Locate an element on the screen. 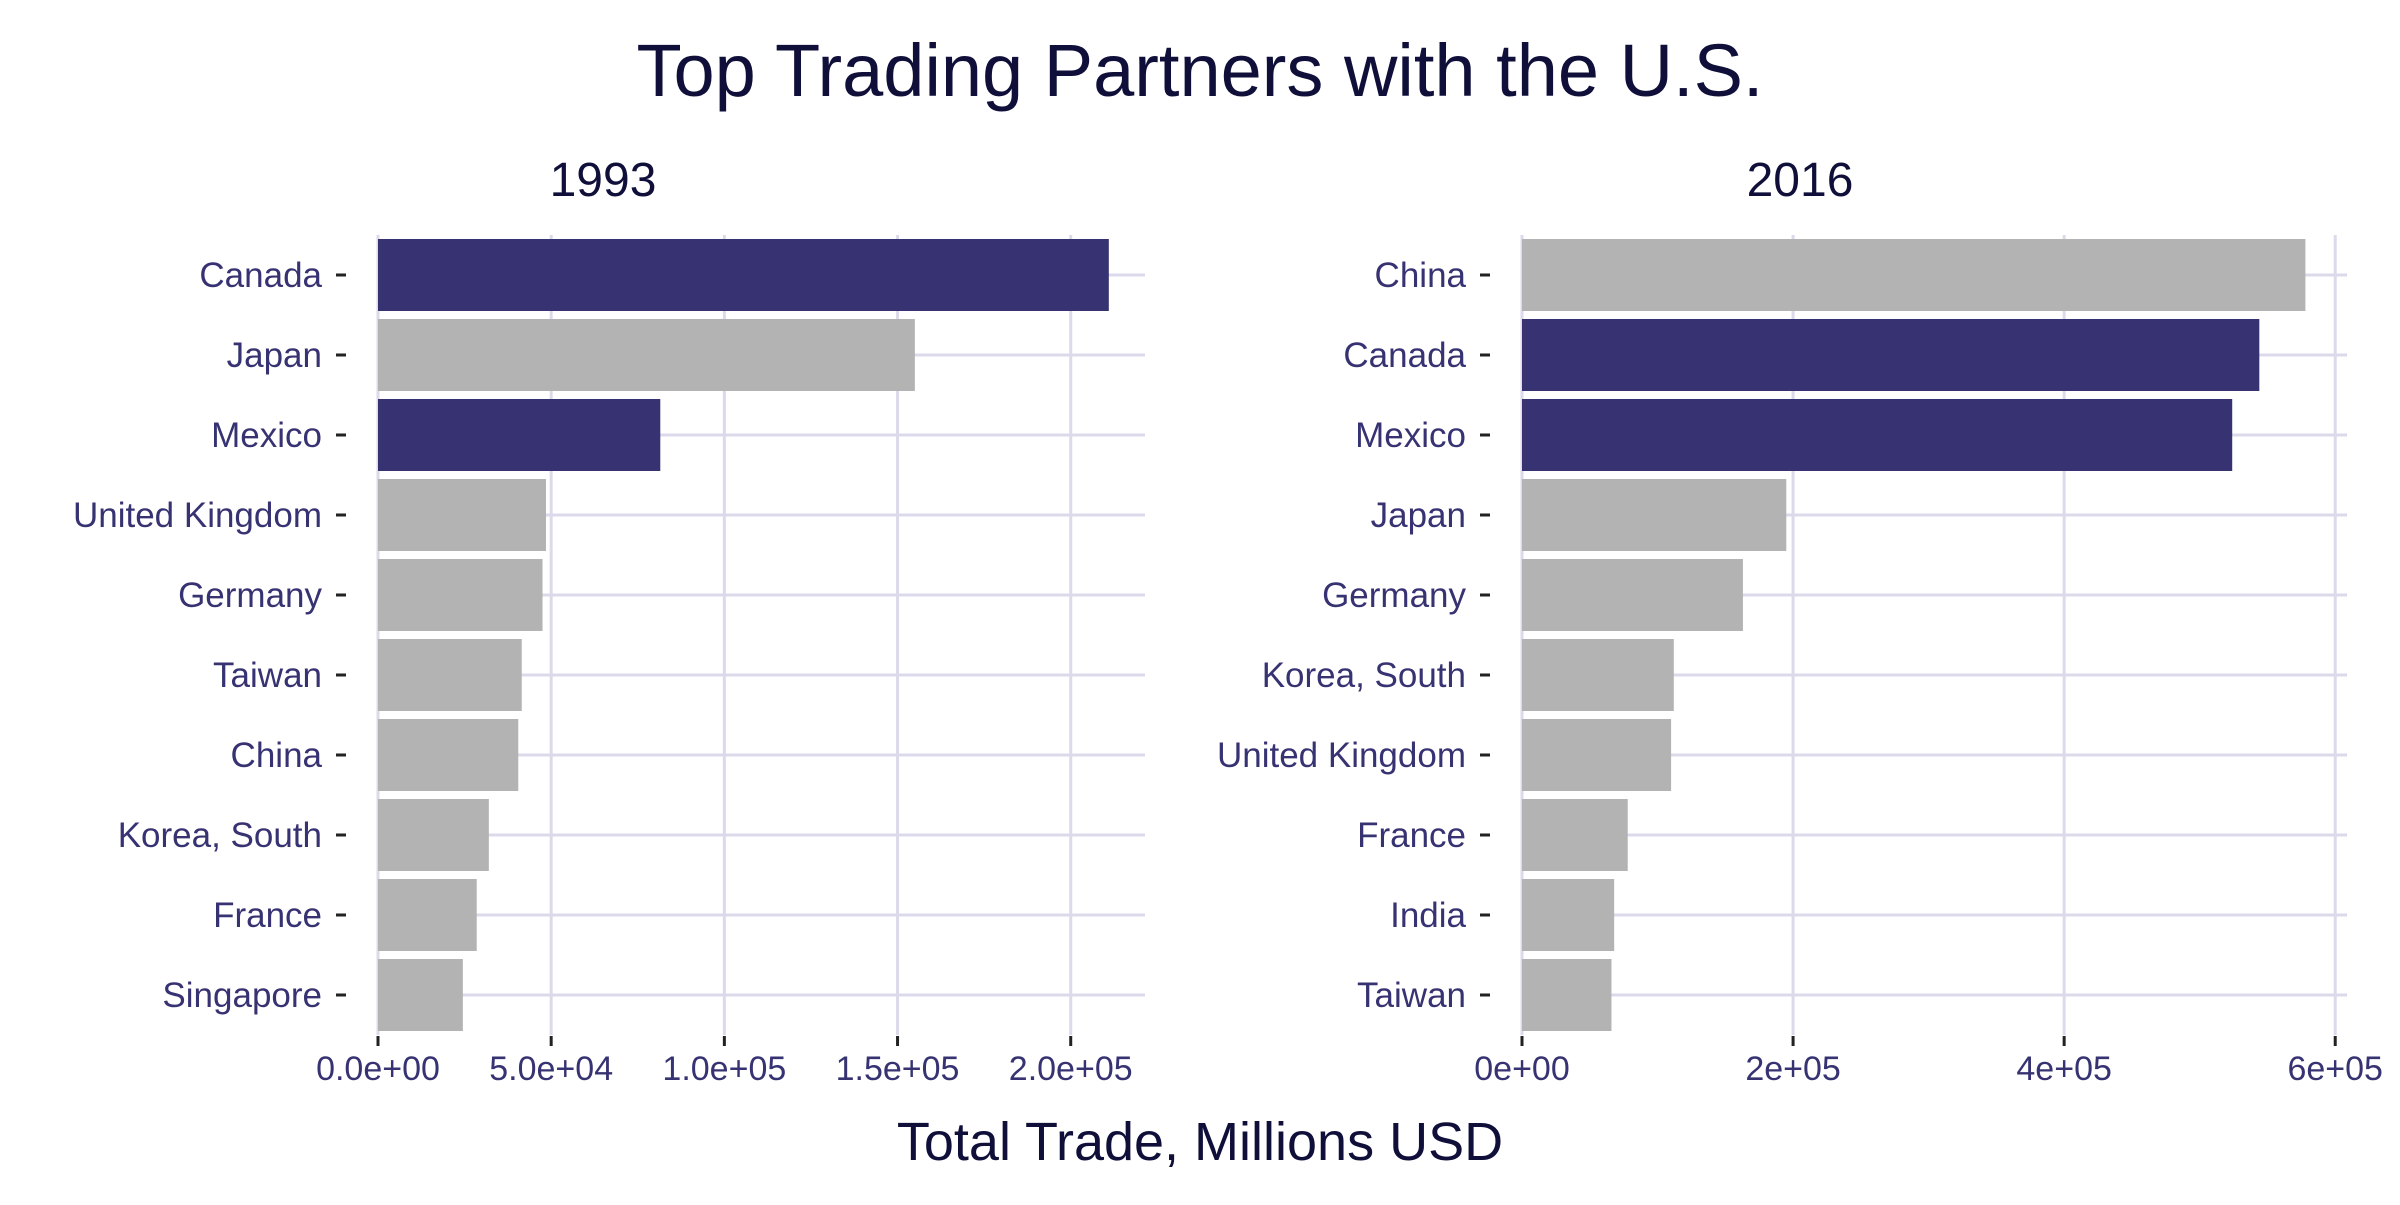  y-tick-label: India is located at coordinates (1428, 915).